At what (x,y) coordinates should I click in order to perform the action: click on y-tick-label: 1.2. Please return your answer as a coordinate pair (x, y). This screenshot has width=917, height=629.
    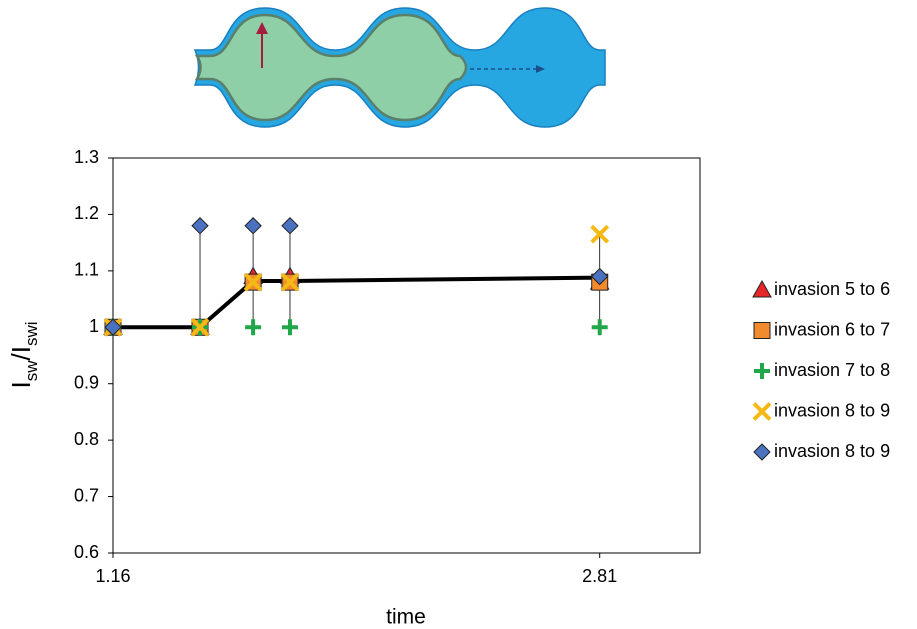
    Looking at the image, I should click on (86, 213).